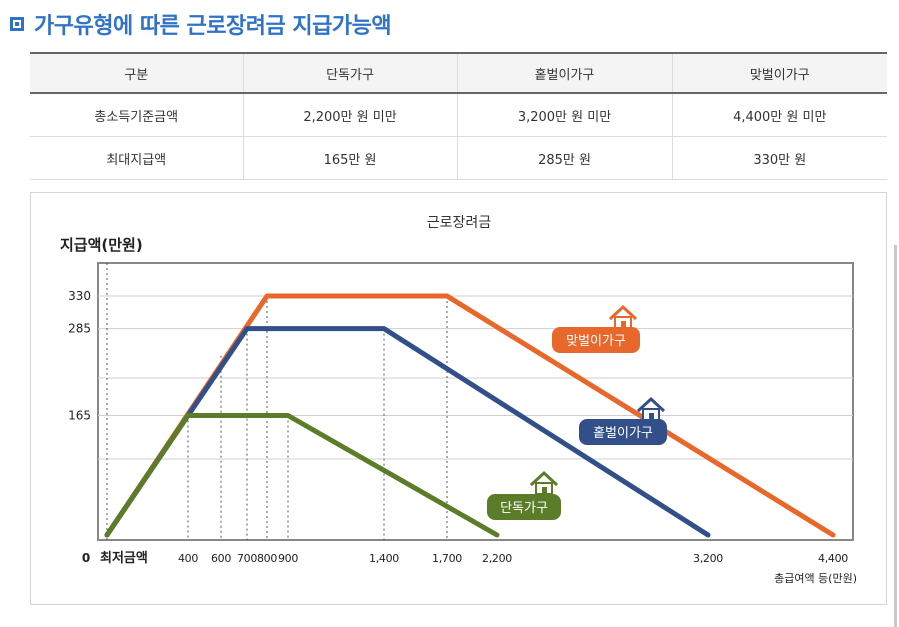 This screenshot has width=899, height=627. What do you see at coordinates (895, 436) in the screenshot?
I see `scrollbar` at bounding box center [895, 436].